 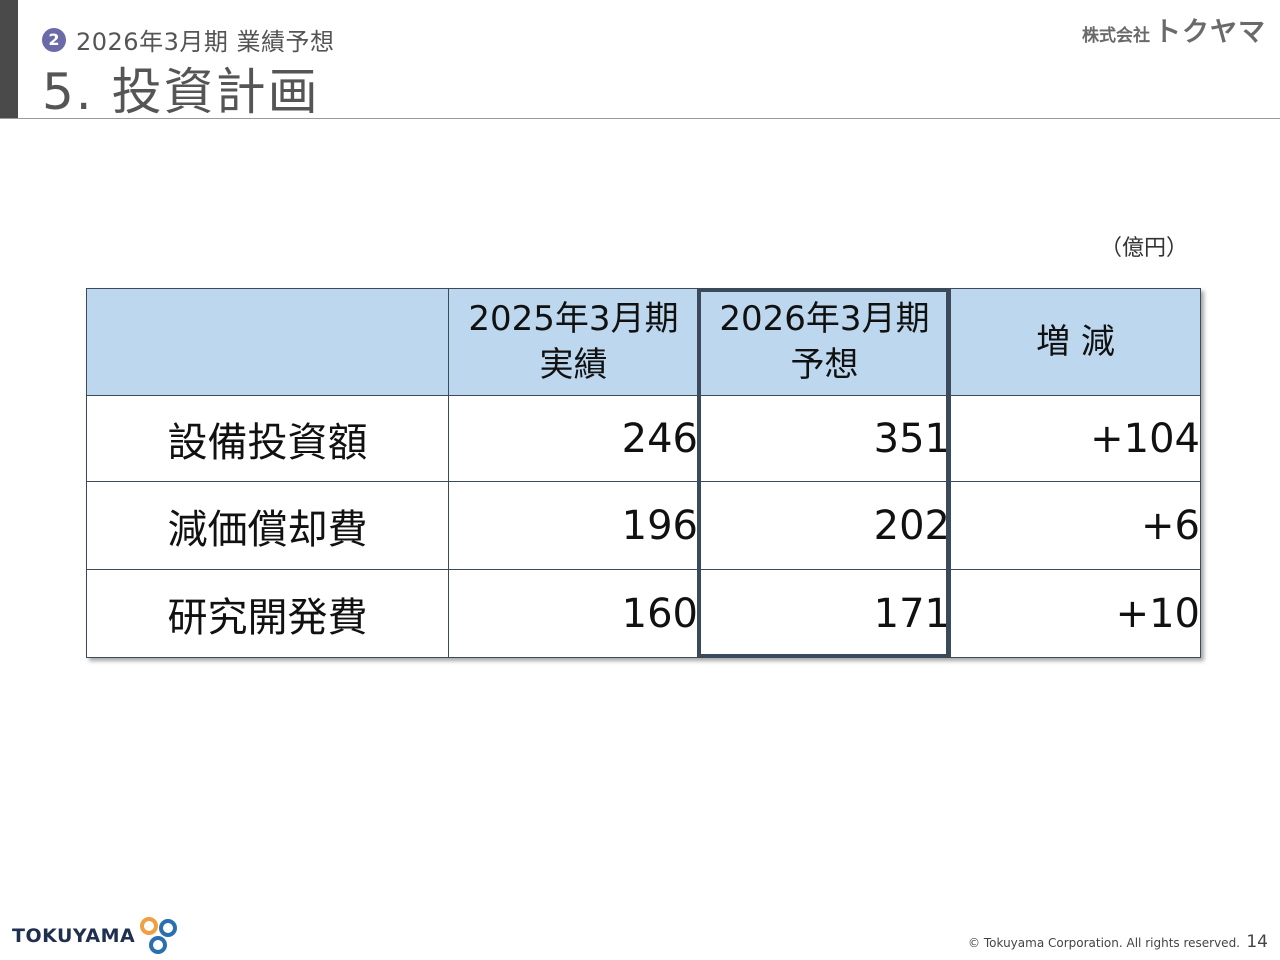 I want to click on header-cell-fy2026: 2026年3月期 予想, so click(x=824, y=342).